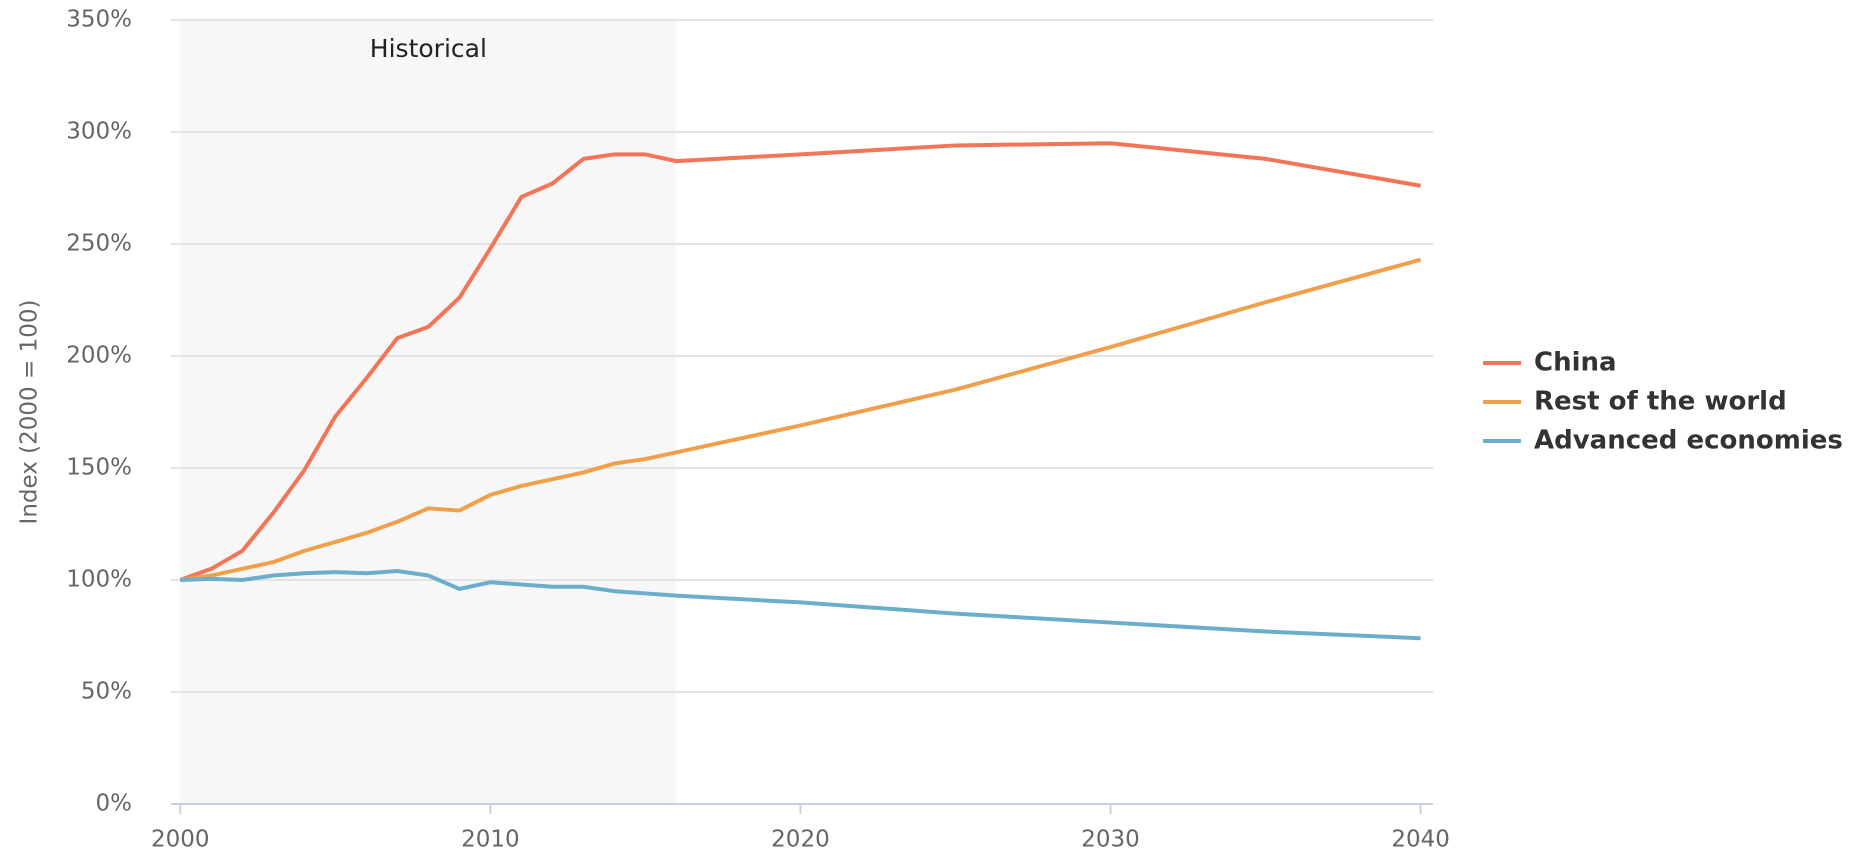  What do you see at coordinates (99, 132) in the screenshot?
I see `y-tick-label: 300%` at bounding box center [99, 132].